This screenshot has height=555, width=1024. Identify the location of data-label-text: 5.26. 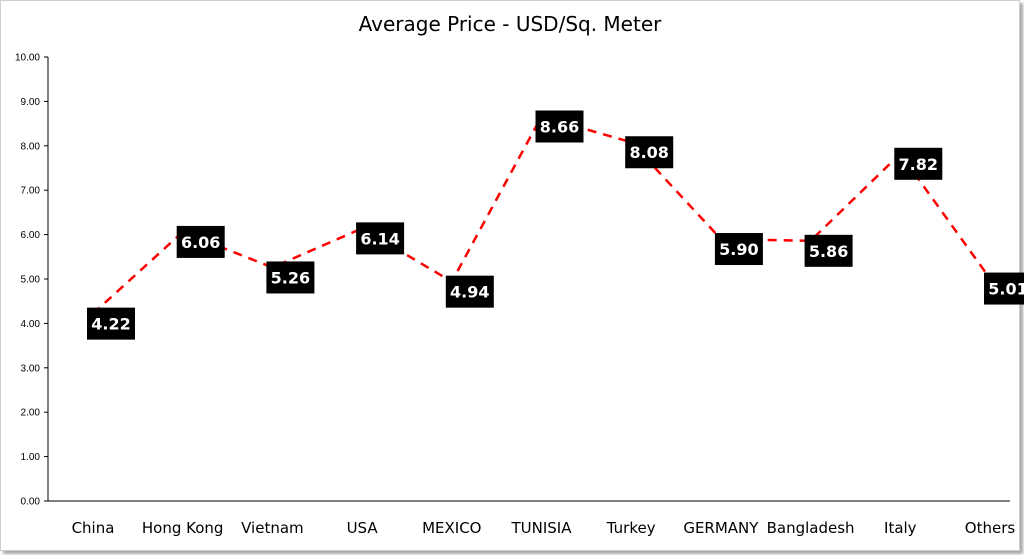
(290, 277).